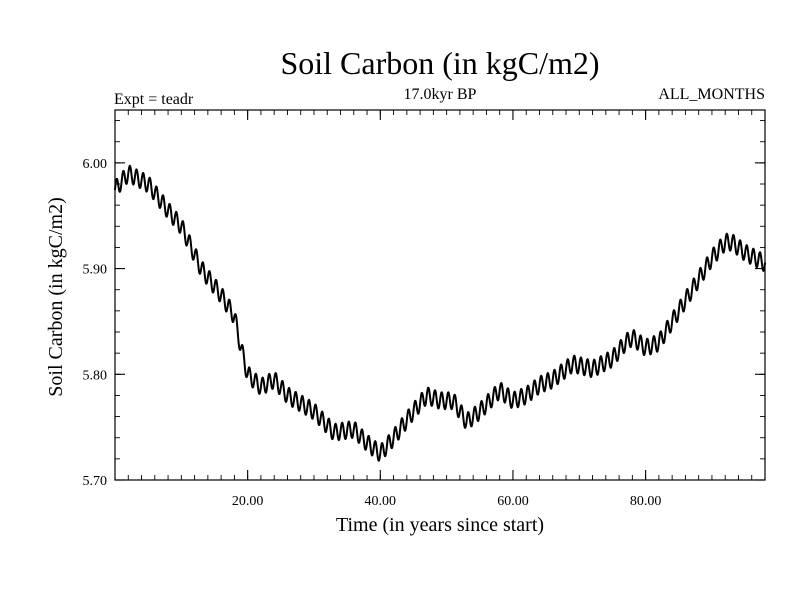  What do you see at coordinates (646, 501) in the screenshot?
I see `x-tick-label: 80.00` at bounding box center [646, 501].